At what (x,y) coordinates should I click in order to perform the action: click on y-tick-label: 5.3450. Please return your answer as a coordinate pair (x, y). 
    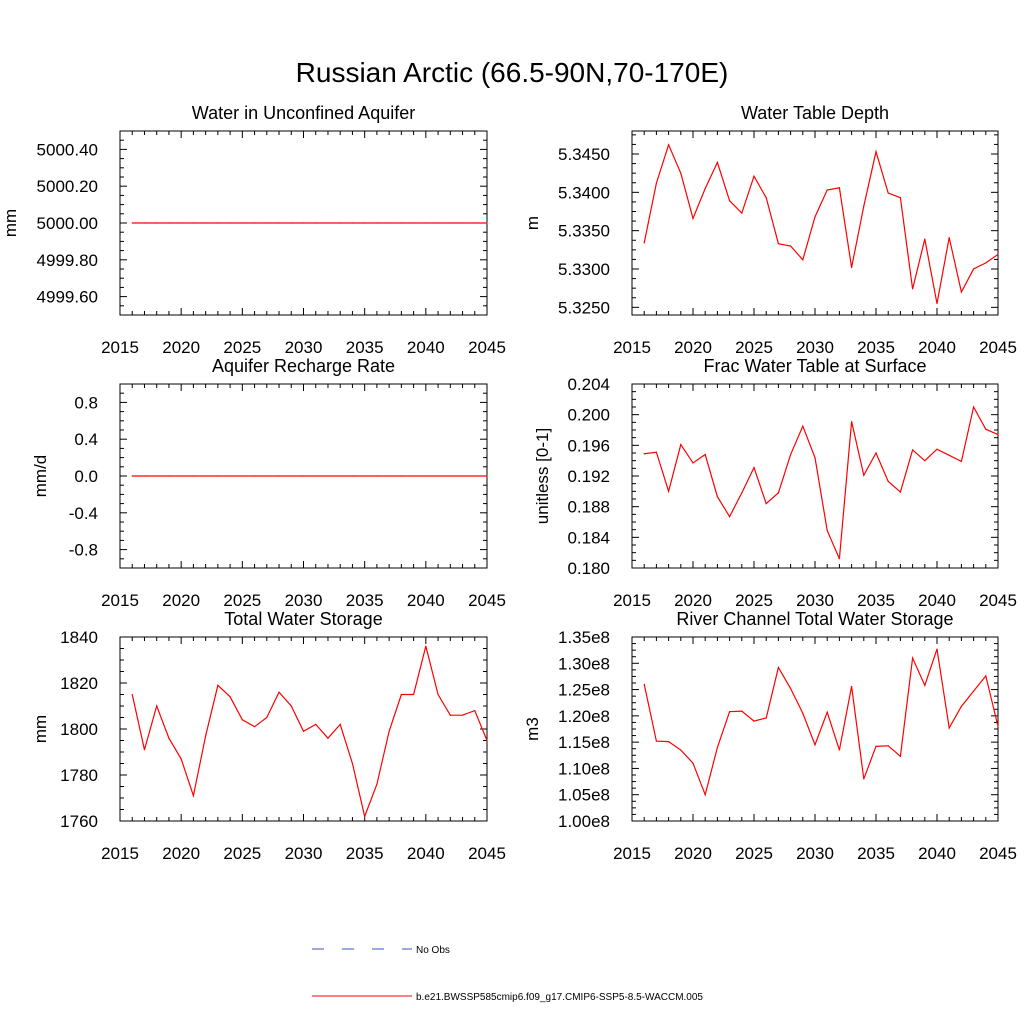
    Looking at the image, I should click on (584, 154).